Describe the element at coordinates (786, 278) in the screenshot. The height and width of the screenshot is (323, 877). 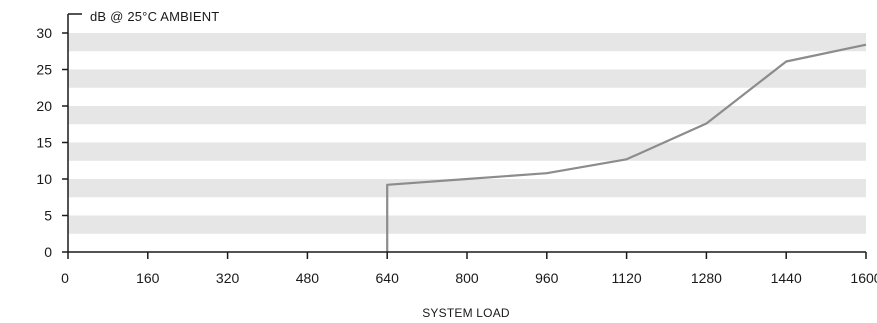
I see `x-tick-label: 1440` at that location.